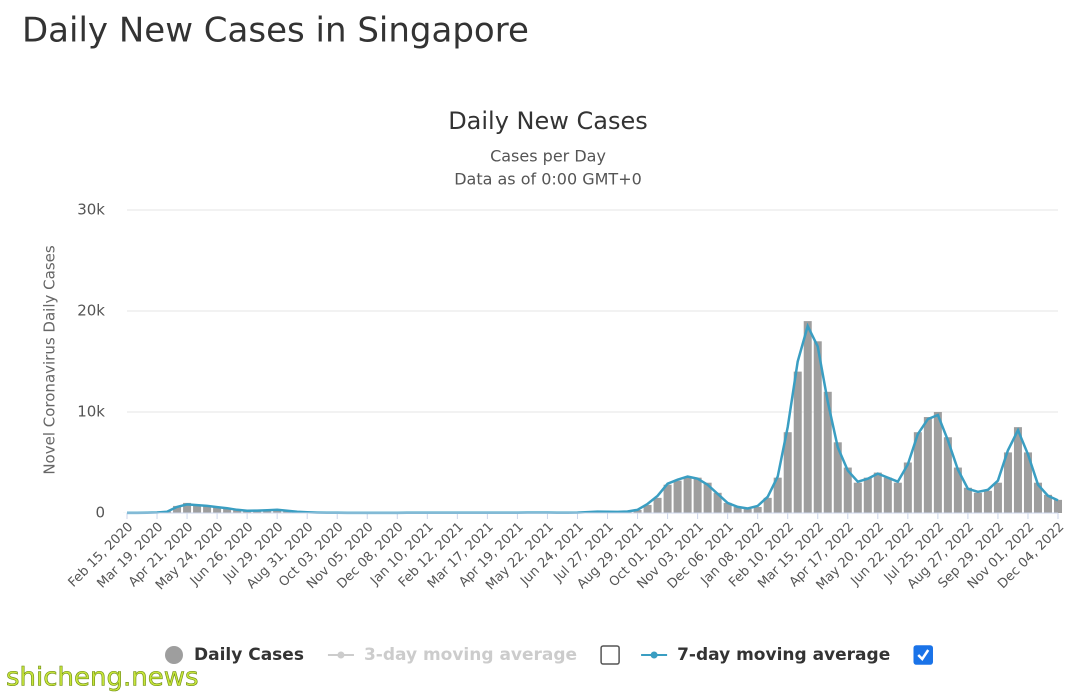 The height and width of the screenshot is (699, 1080). Describe the element at coordinates (548, 156) in the screenshot. I see `chart-subtitle: Cases per Day` at that location.